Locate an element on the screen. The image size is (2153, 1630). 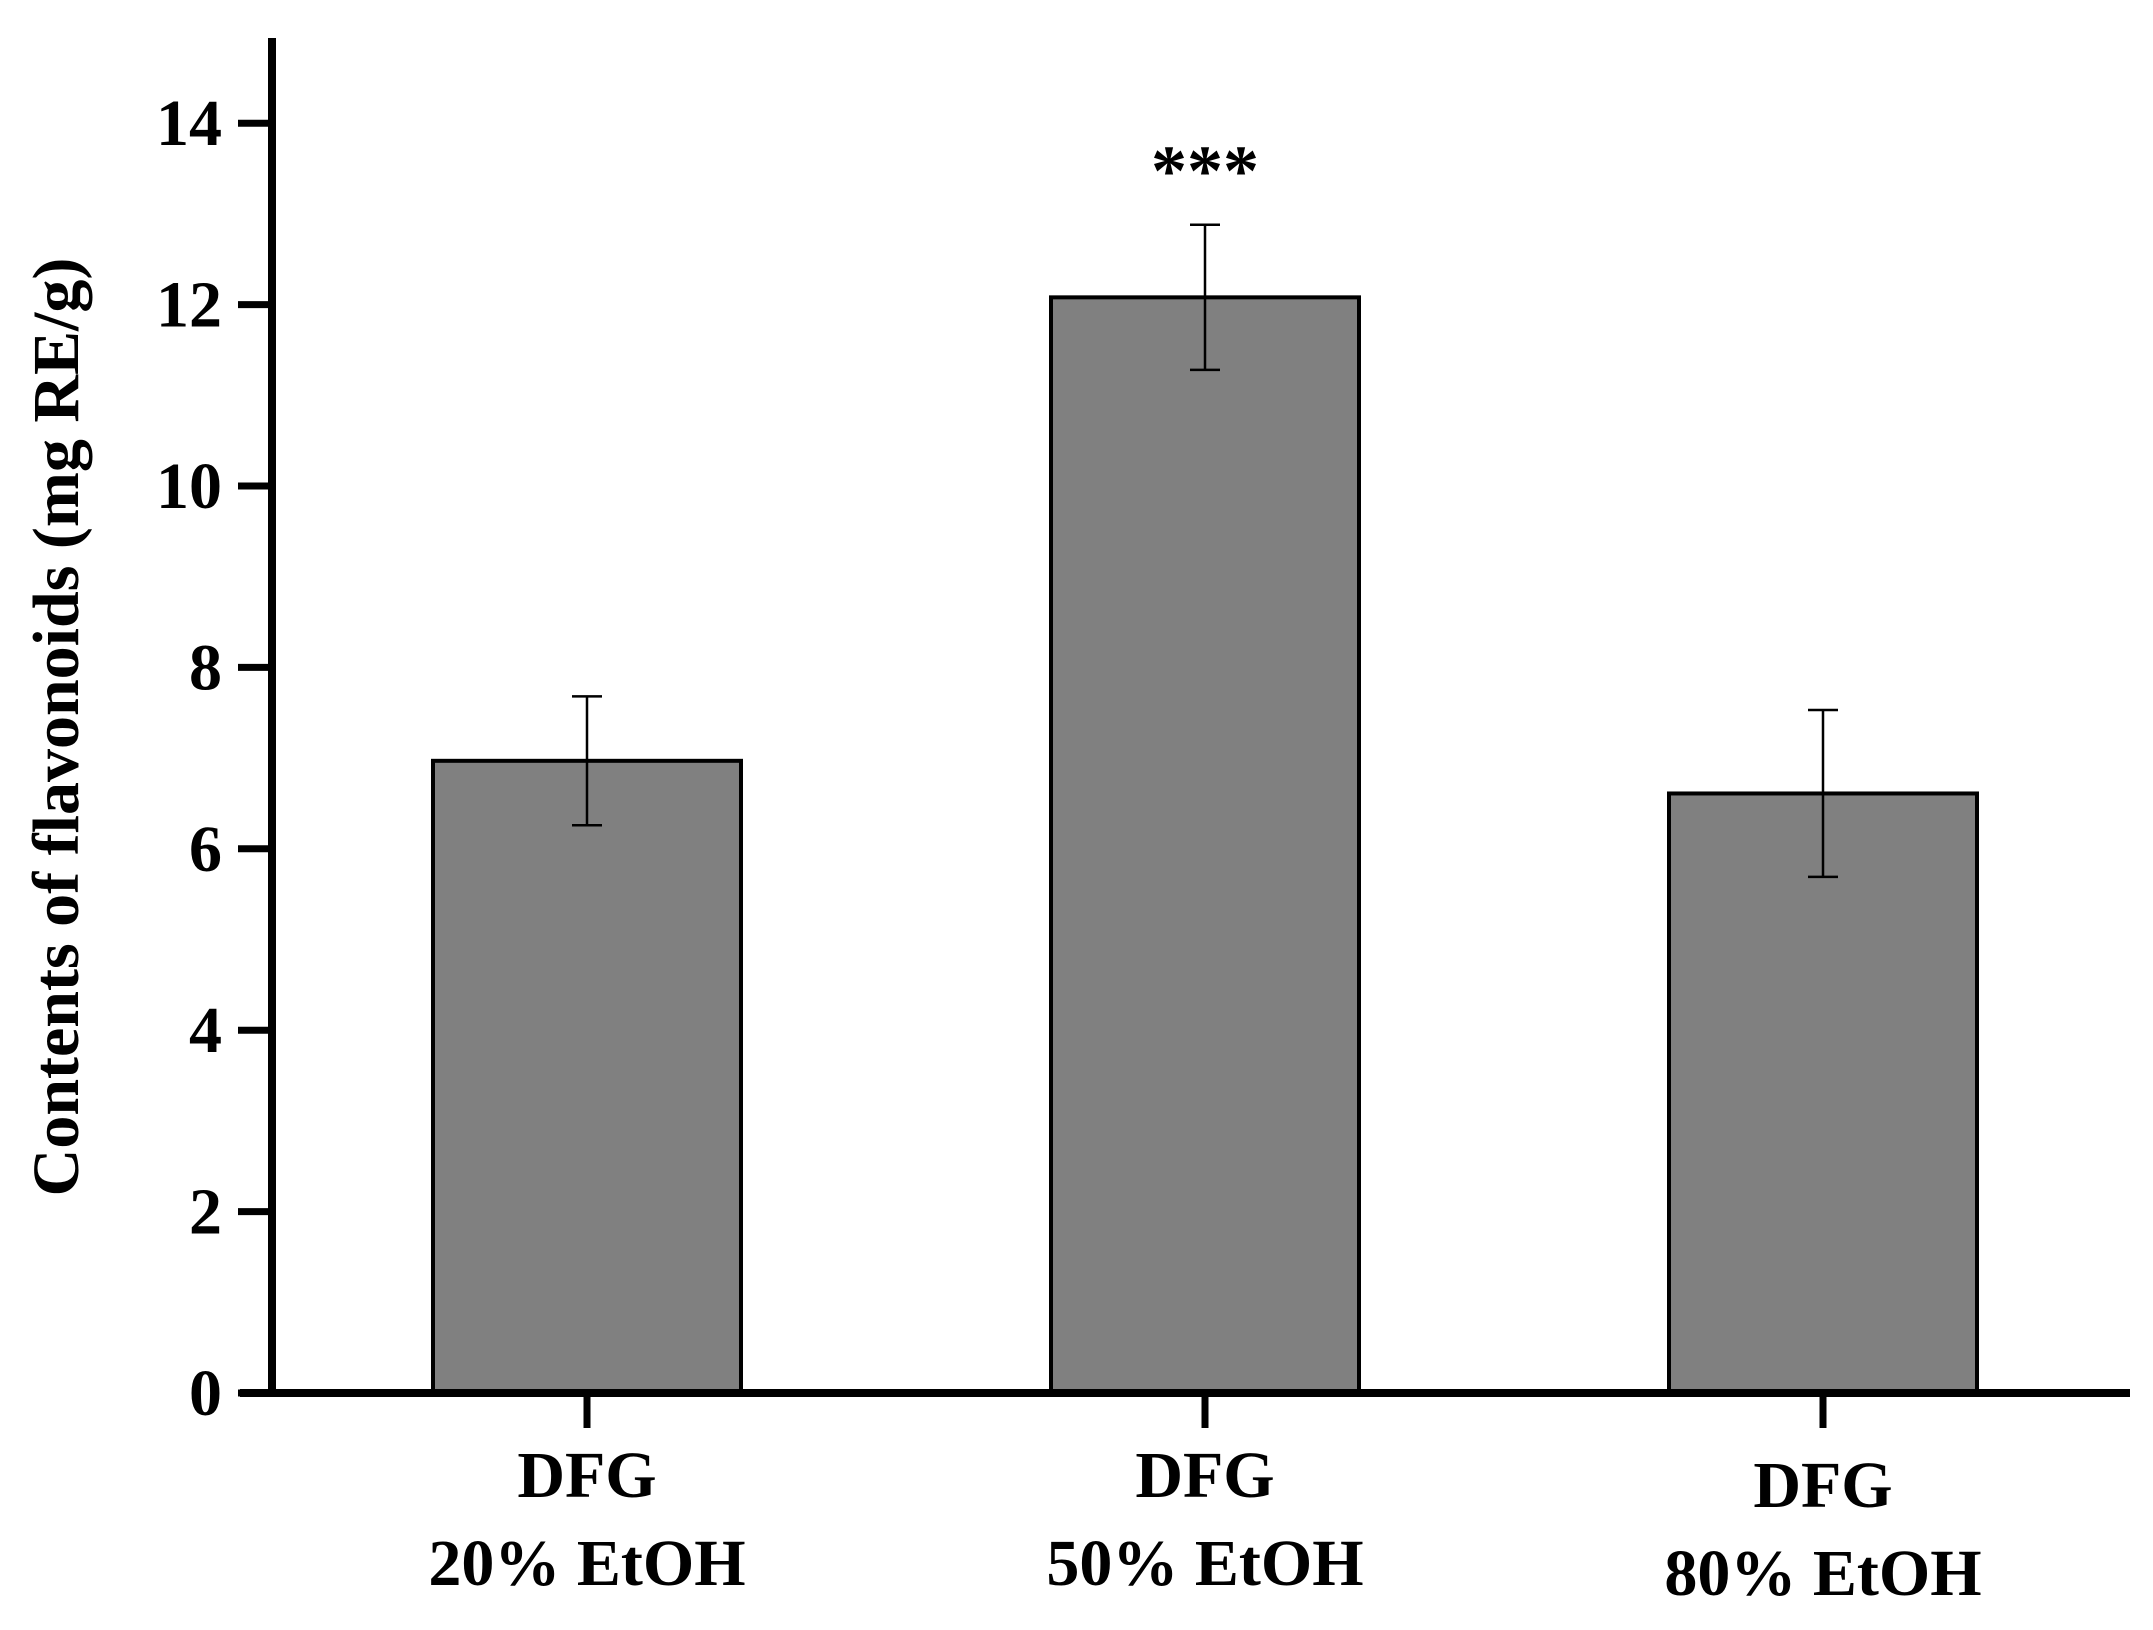
annotations-group: *** is located at coordinates (1205, 171).